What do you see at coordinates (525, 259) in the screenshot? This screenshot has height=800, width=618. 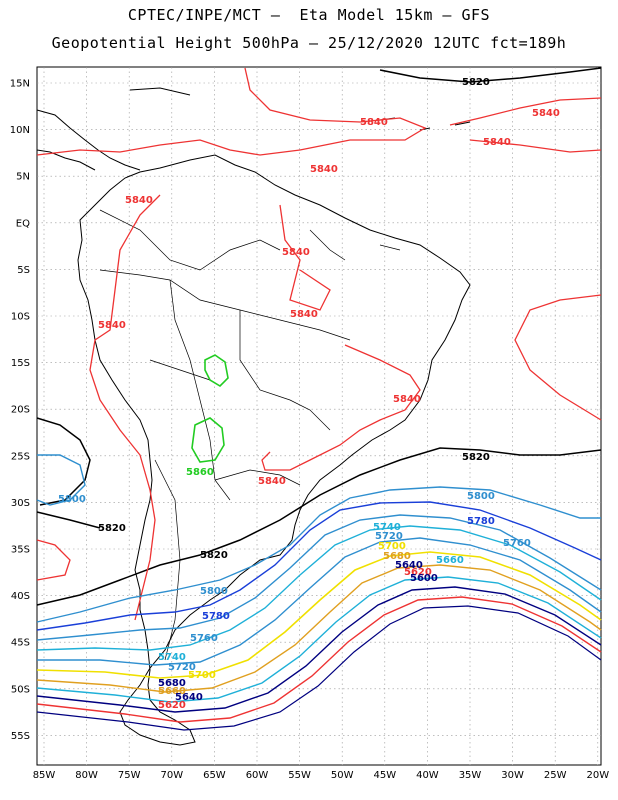 I see `contour-5840-ne` at bounding box center [525, 259].